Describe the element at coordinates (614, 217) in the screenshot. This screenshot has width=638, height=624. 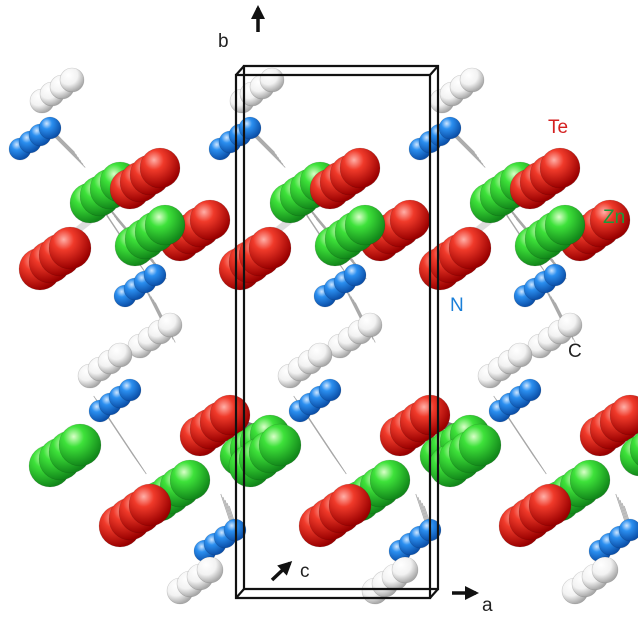
I see `zn-label: Zn` at that location.